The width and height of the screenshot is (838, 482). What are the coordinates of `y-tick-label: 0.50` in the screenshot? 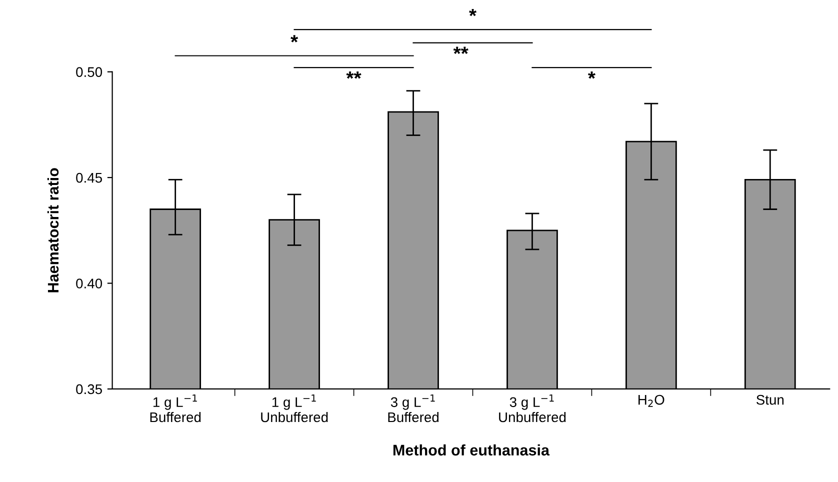 It's located at (89, 72).